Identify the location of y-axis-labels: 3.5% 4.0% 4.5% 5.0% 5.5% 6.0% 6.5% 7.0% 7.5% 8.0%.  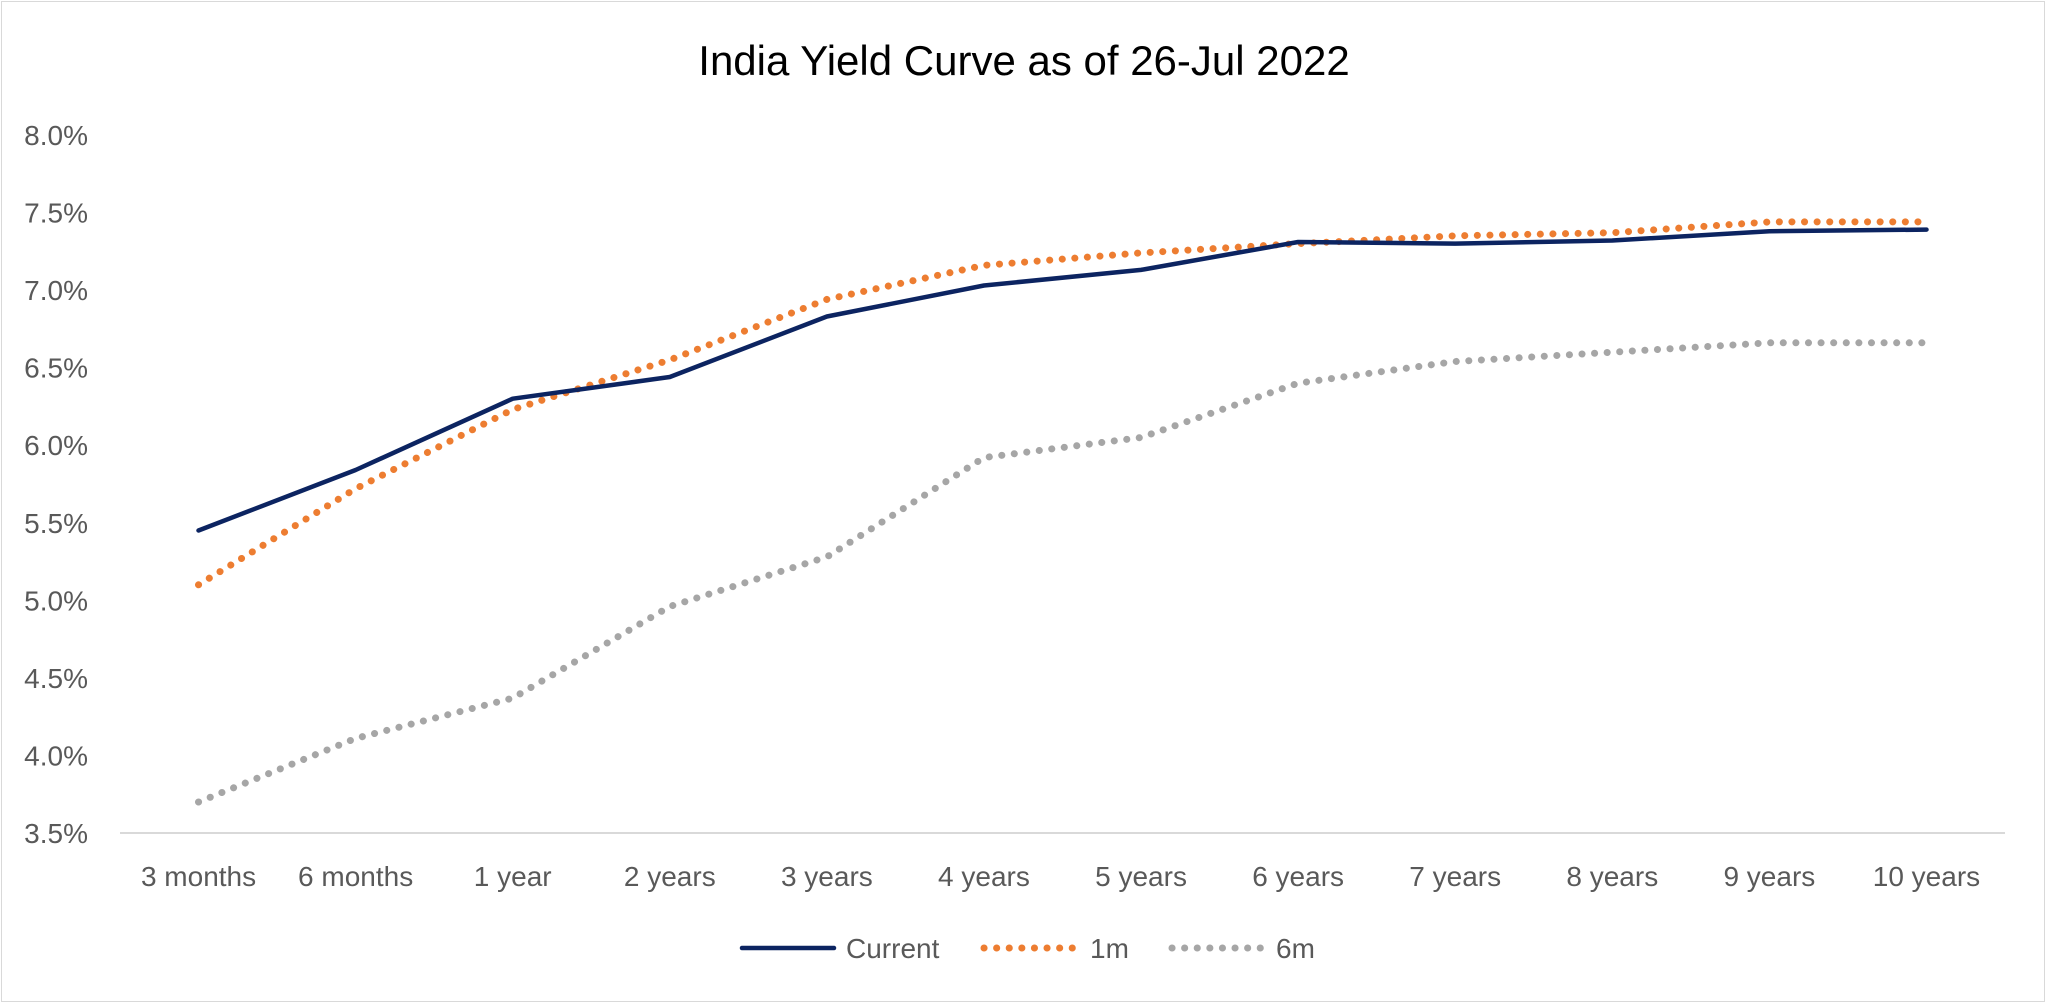
(56, 484).